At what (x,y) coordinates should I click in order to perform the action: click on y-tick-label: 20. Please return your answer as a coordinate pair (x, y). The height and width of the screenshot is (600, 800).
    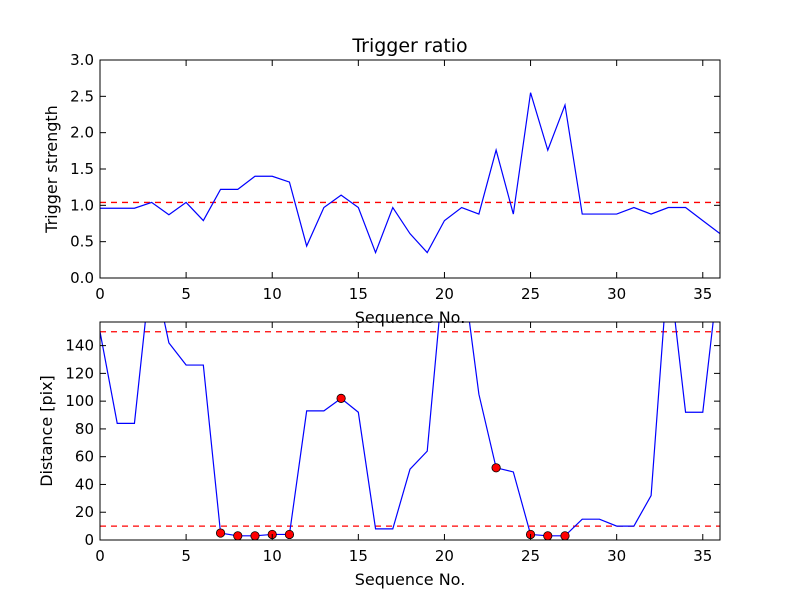
    Looking at the image, I should click on (84, 512).